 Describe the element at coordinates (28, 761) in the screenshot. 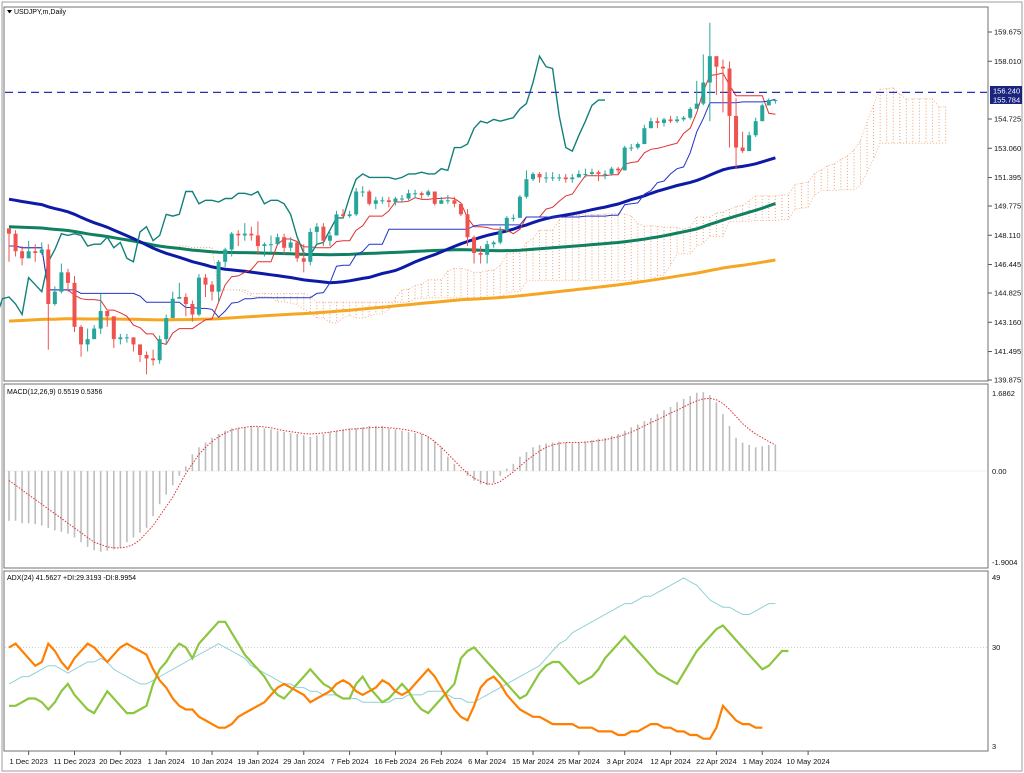

I see `date-tick-label: 1 Dec 2023` at that location.